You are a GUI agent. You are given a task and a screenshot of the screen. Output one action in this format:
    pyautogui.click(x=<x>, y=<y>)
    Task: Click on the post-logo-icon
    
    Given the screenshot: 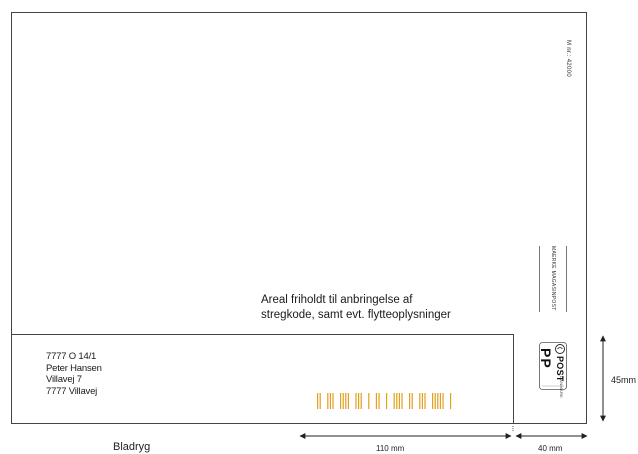 What is the action you would take?
    pyautogui.click(x=553, y=366)
    